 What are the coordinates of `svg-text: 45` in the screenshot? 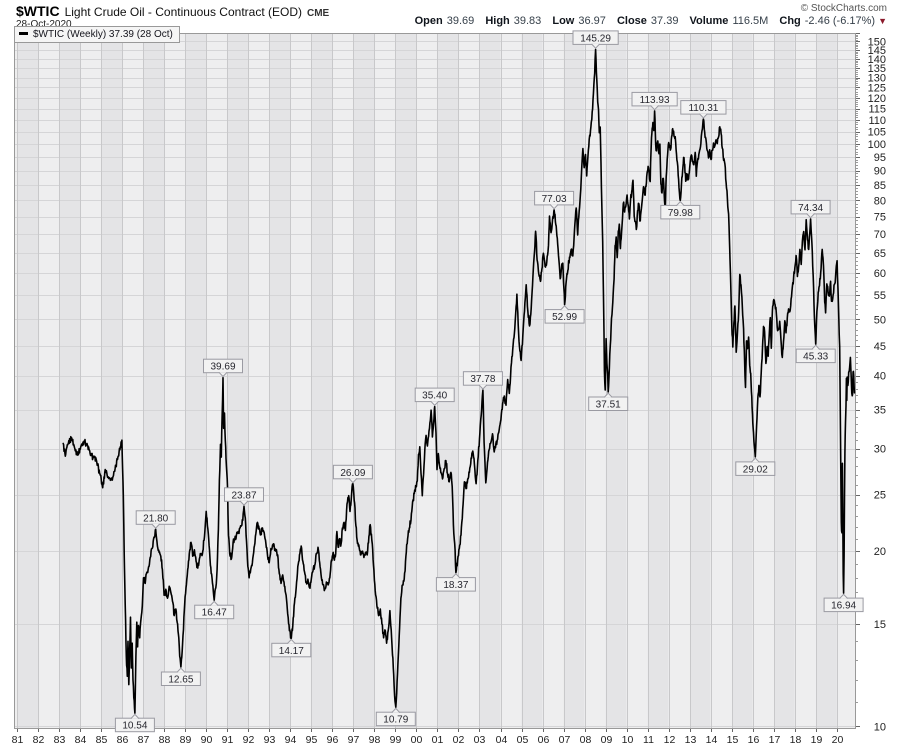 It's located at (880, 347).